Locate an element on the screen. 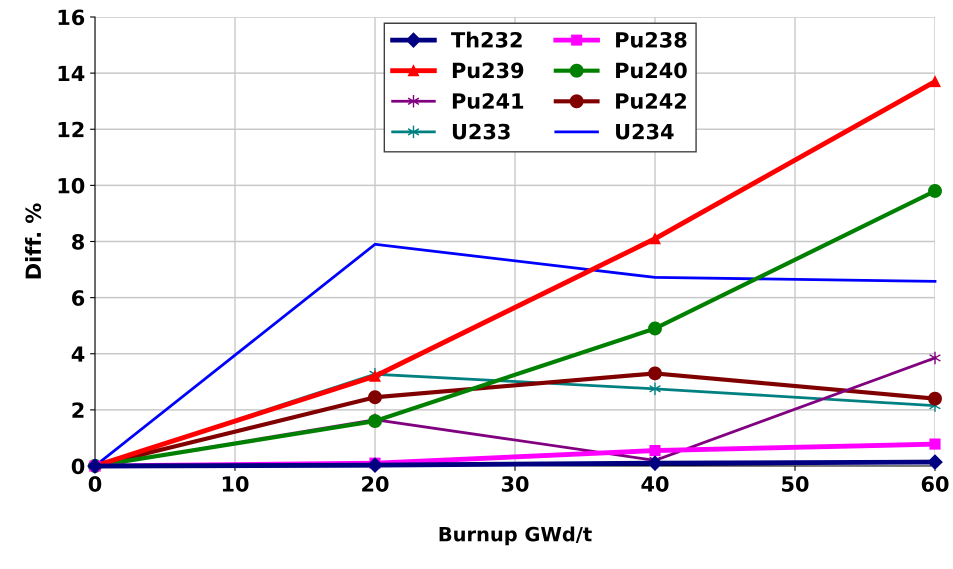 The image size is (953, 569). x-tick-label: 20 is located at coordinates (375, 484).